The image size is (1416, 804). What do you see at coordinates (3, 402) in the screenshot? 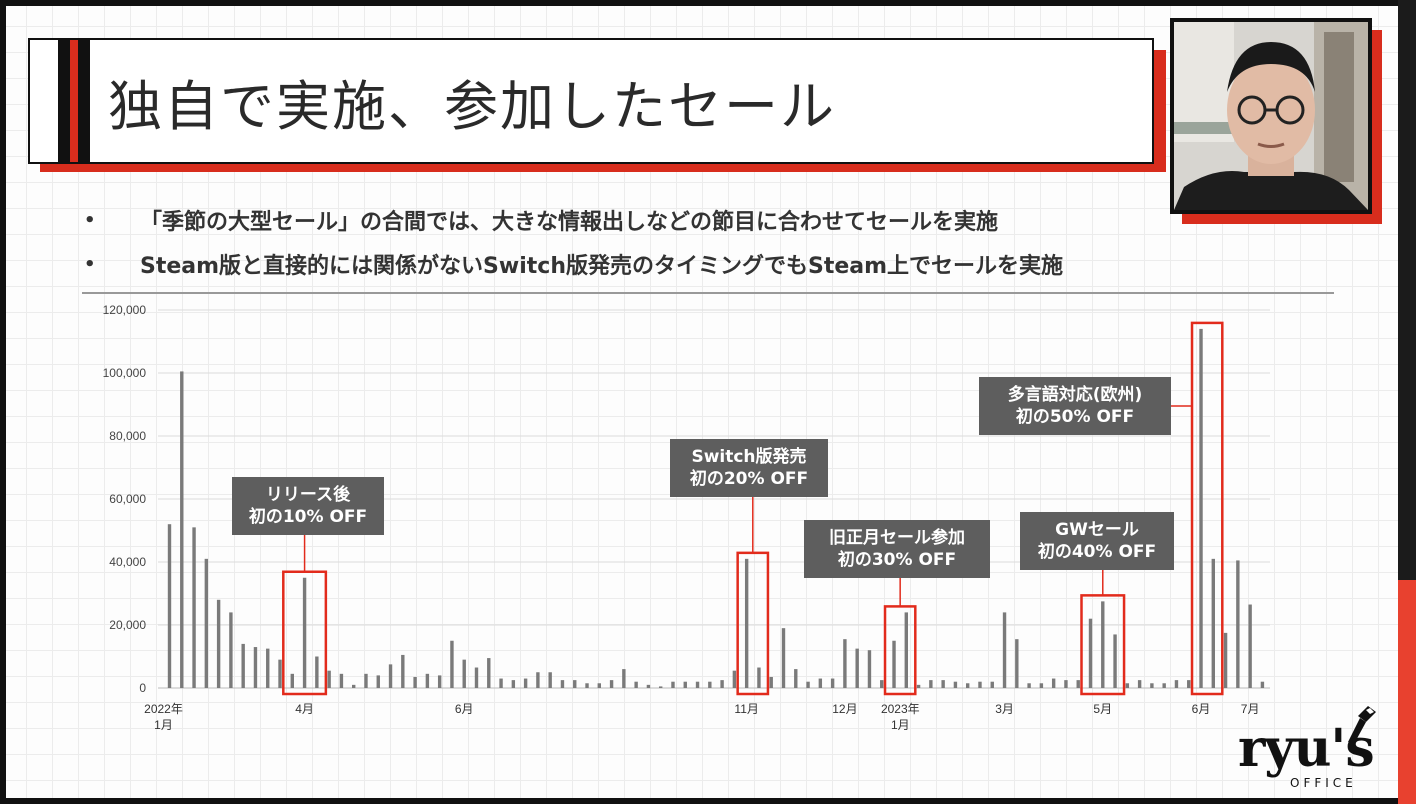
I see `frame-left` at bounding box center [3, 402].